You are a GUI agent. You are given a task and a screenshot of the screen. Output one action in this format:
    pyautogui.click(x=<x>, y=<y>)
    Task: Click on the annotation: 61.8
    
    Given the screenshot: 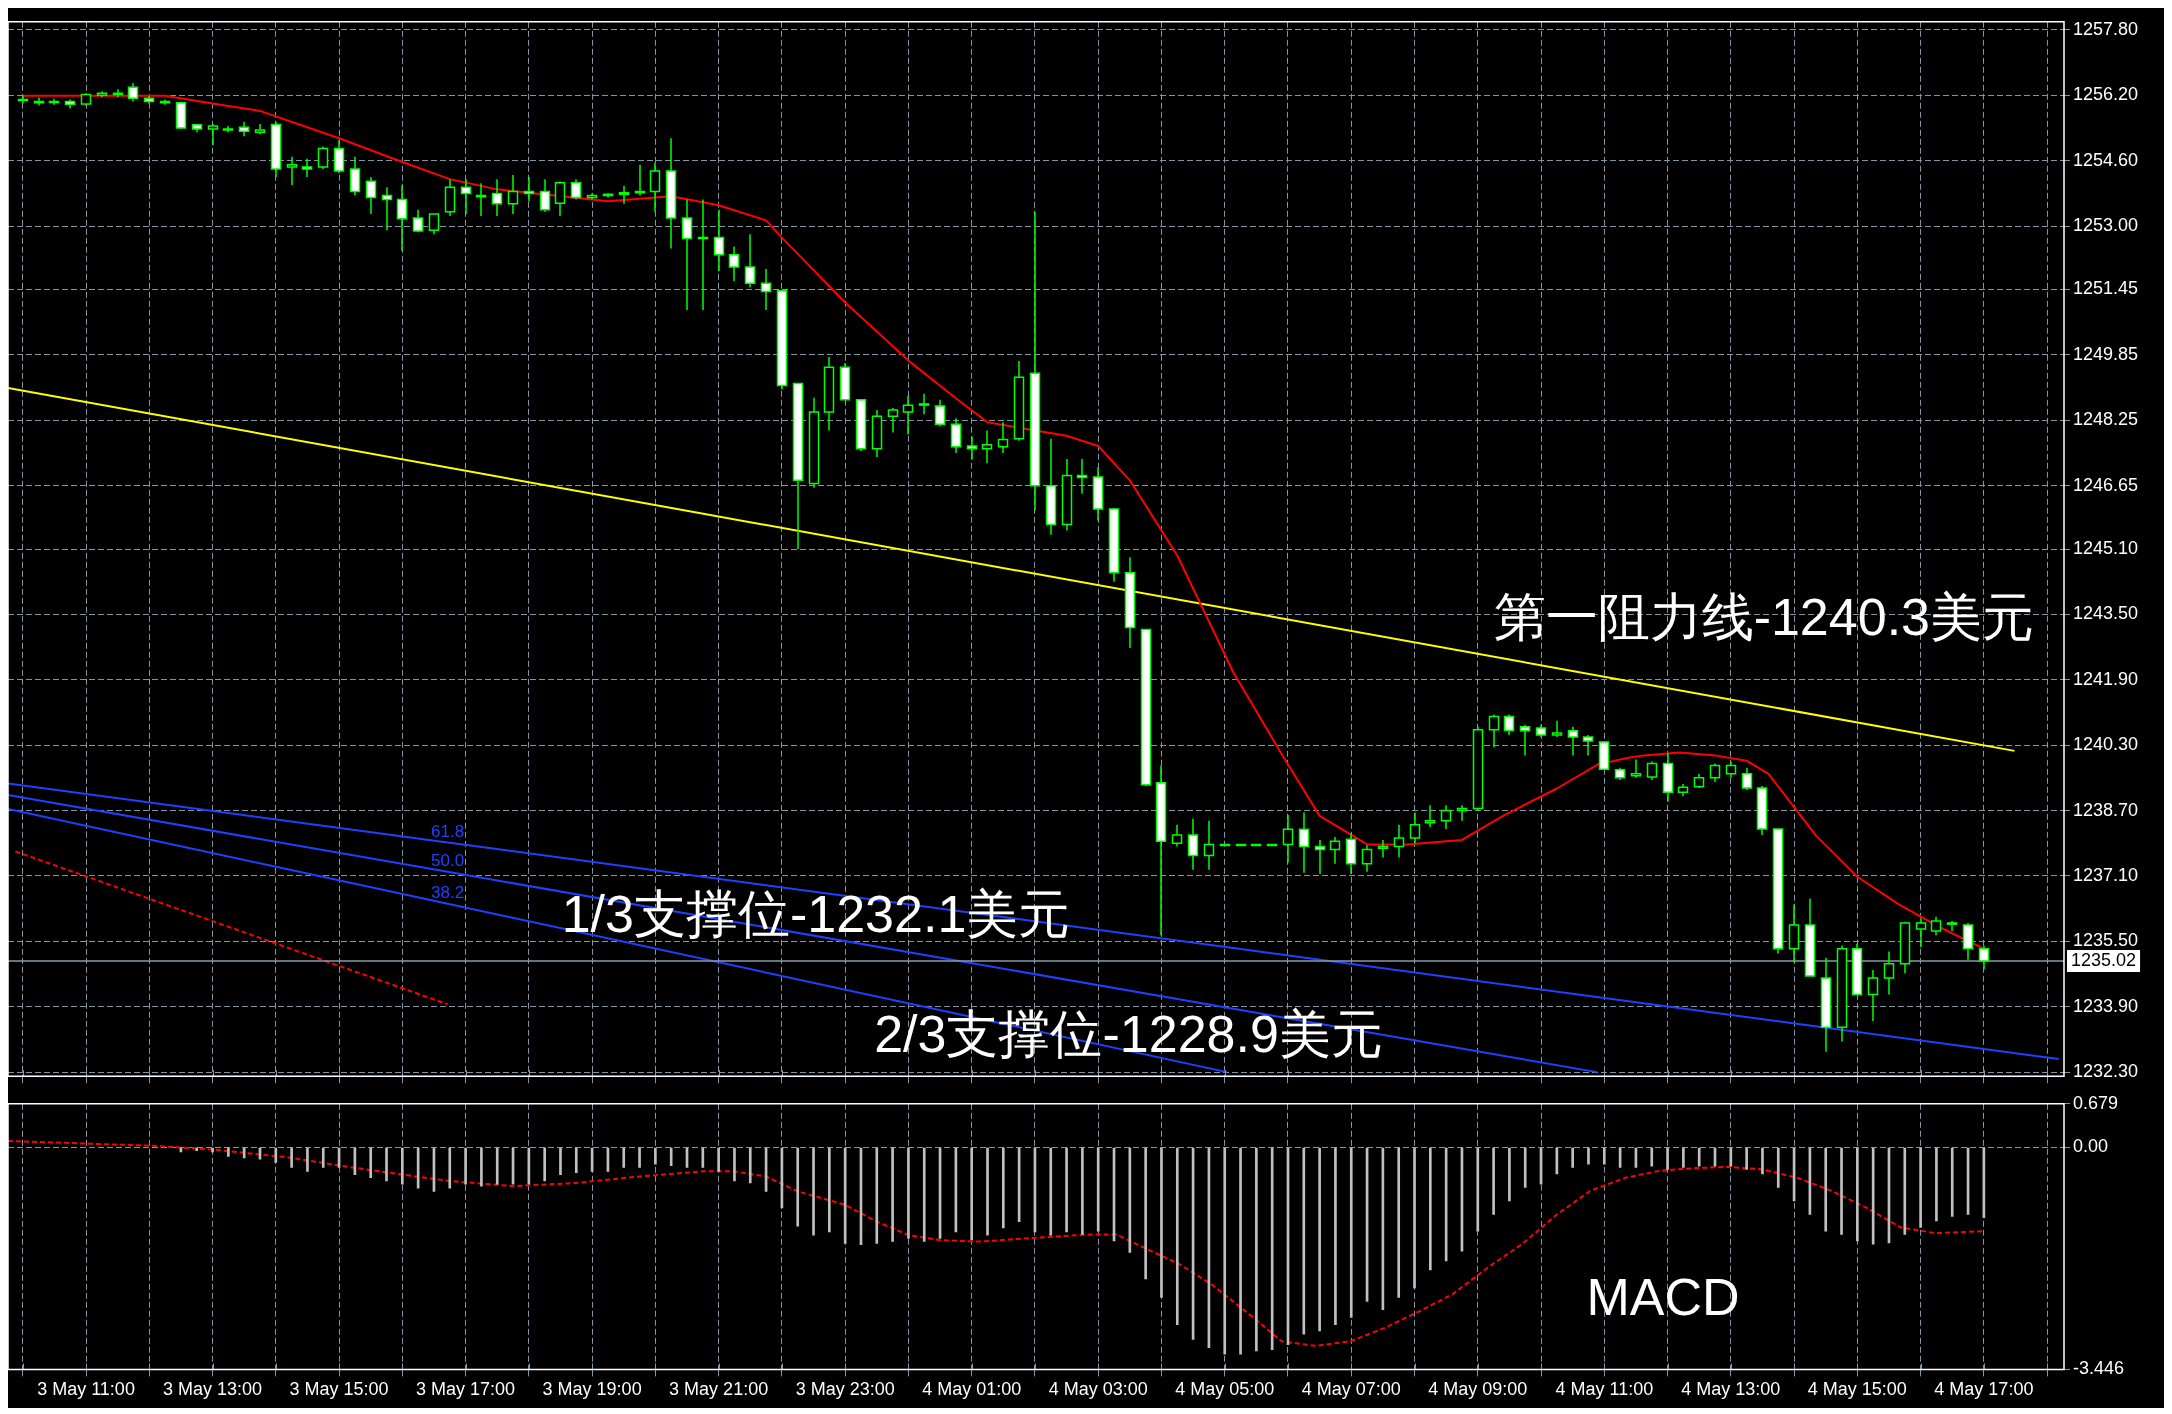 What is the action you would take?
    pyautogui.click(x=448, y=831)
    